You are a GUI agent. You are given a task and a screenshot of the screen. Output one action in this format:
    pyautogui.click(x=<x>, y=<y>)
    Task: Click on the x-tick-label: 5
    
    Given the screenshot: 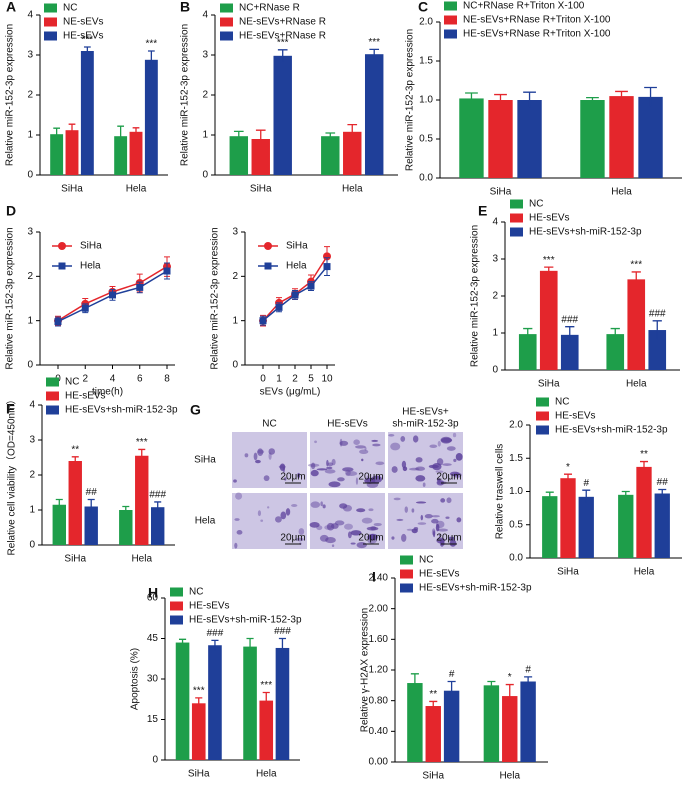 What is the action you would take?
    pyautogui.click(x=311, y=379)
    